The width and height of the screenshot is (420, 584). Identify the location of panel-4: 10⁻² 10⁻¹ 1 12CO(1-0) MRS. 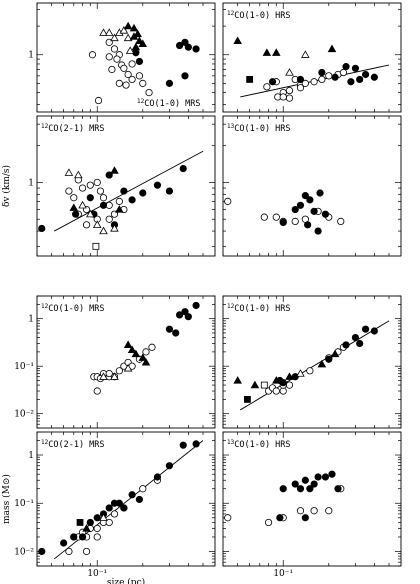
(115, 362).